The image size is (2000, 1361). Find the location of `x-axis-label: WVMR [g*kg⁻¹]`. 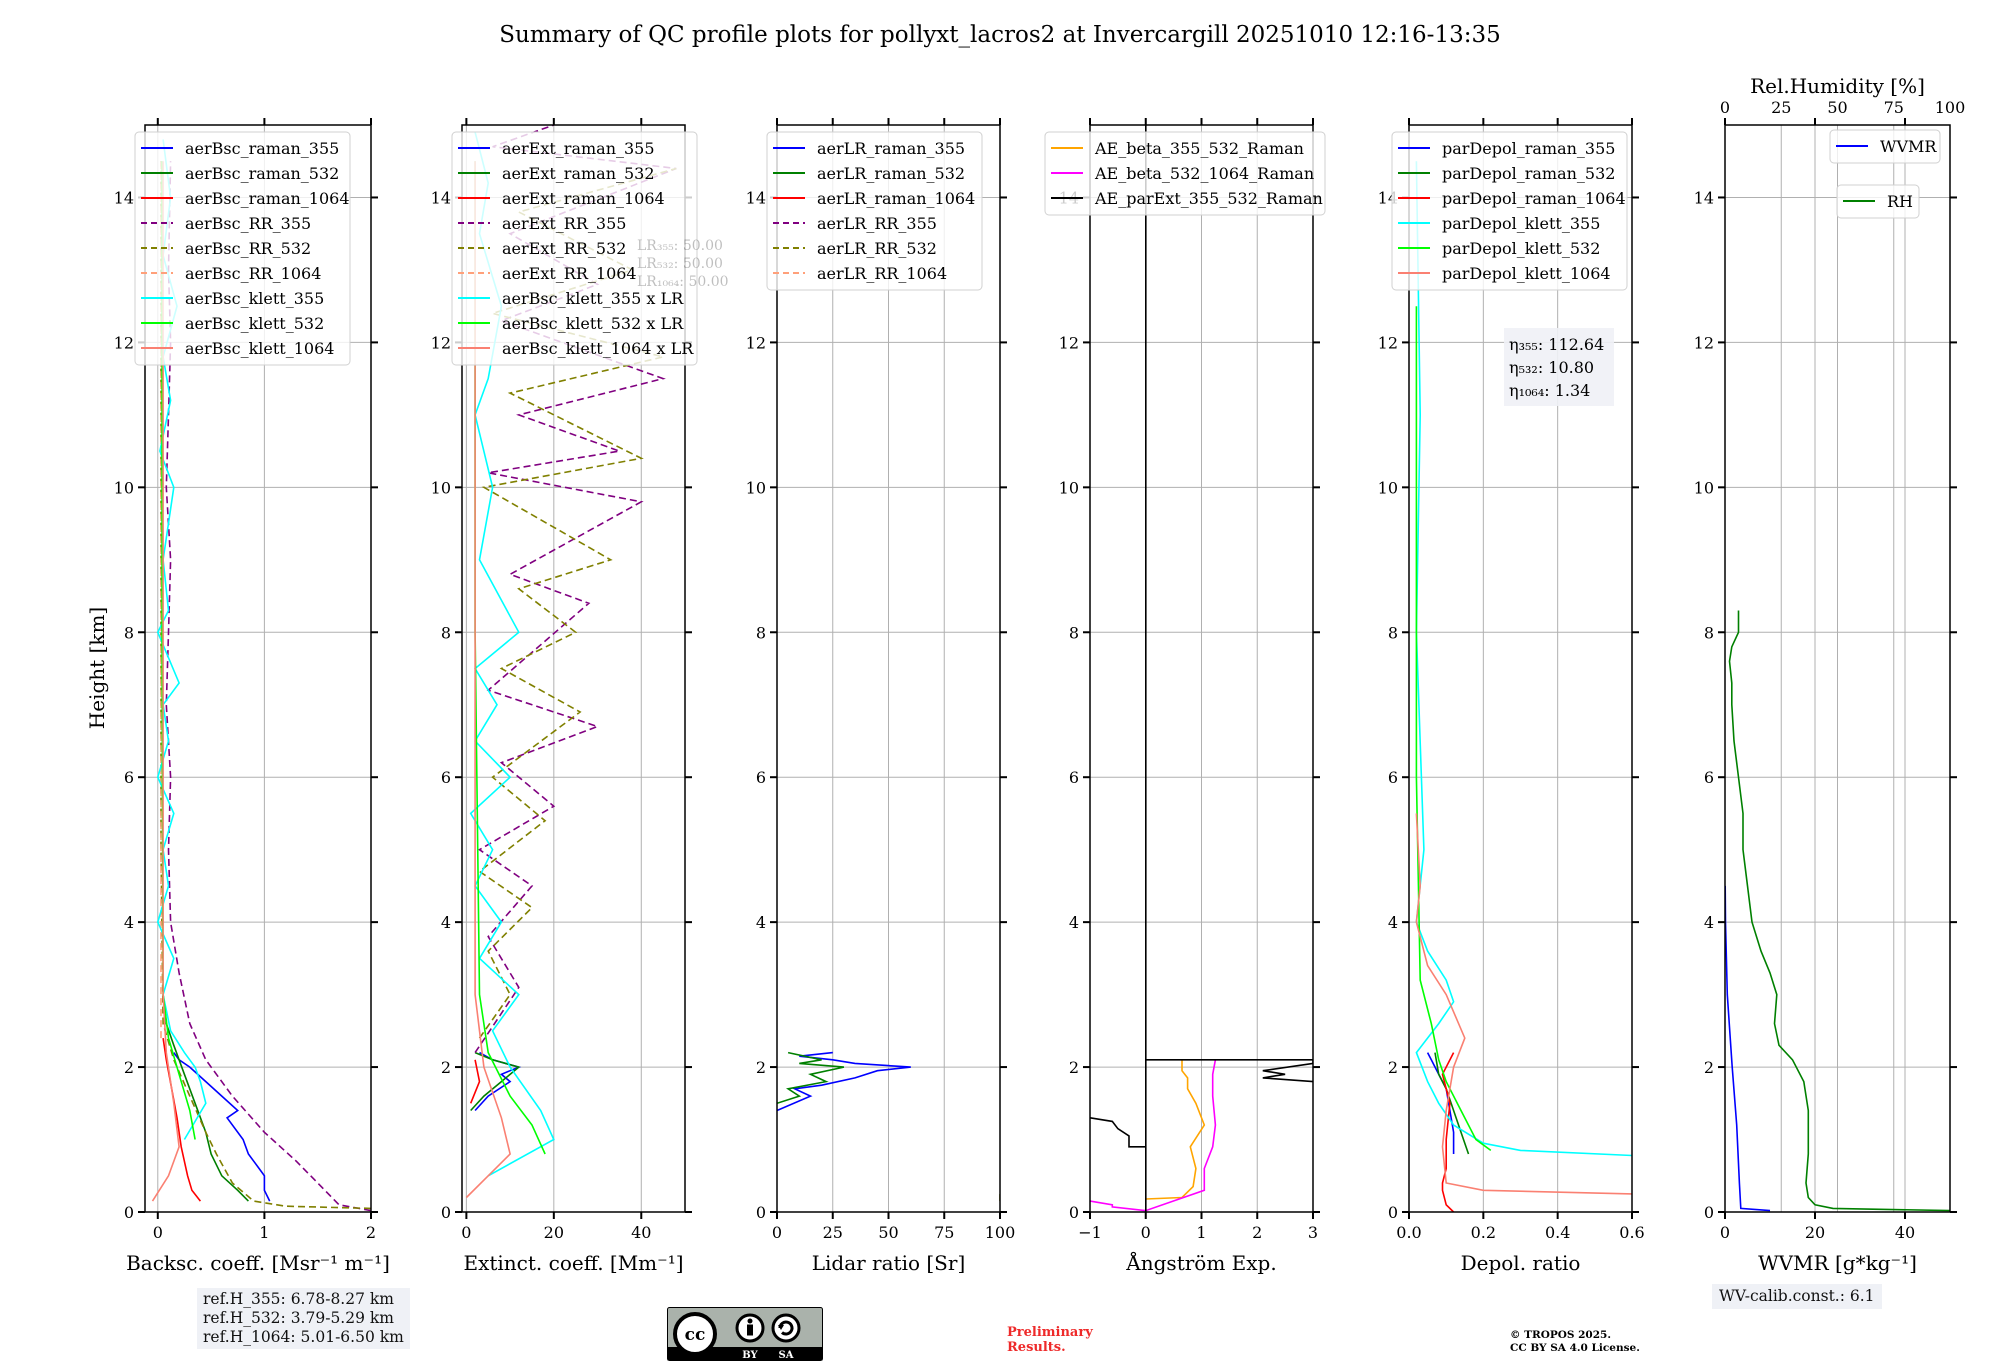

x-axis-label: WVMR [g*kg⁻¹] is located at coordinates (1837, 1263).